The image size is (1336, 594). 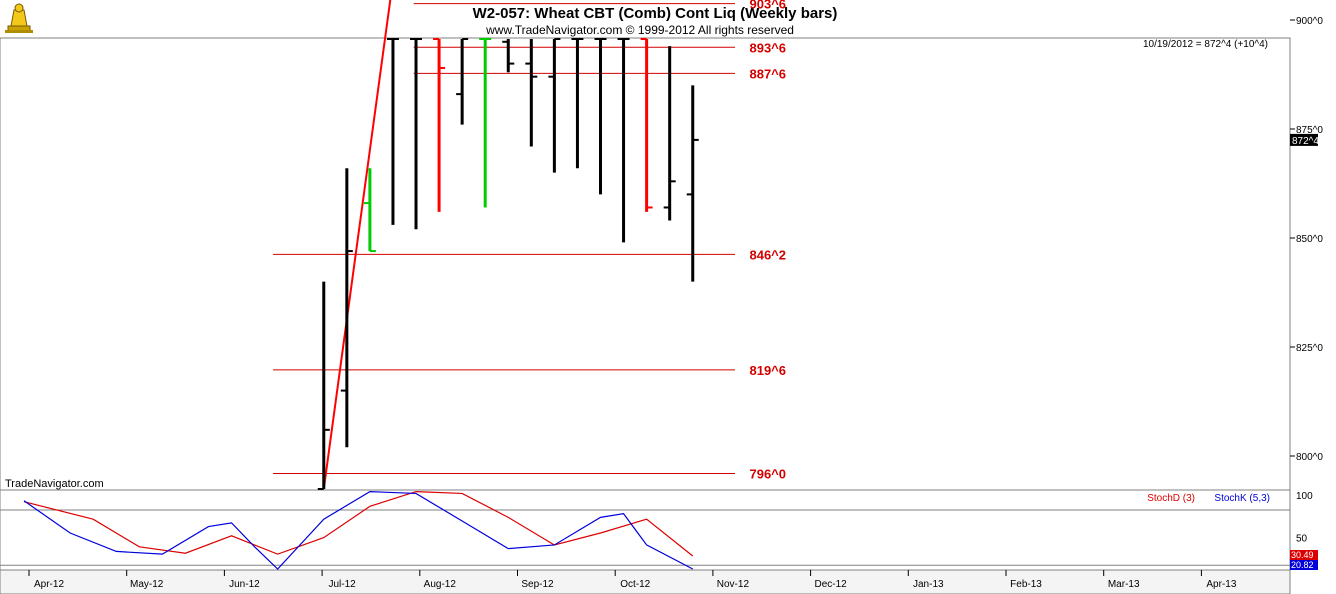 What do you see at coordinates (1171, 498) in the screenshot?
I see `stochd-legend: StochD (3)` at bounding box center [1171, 498].